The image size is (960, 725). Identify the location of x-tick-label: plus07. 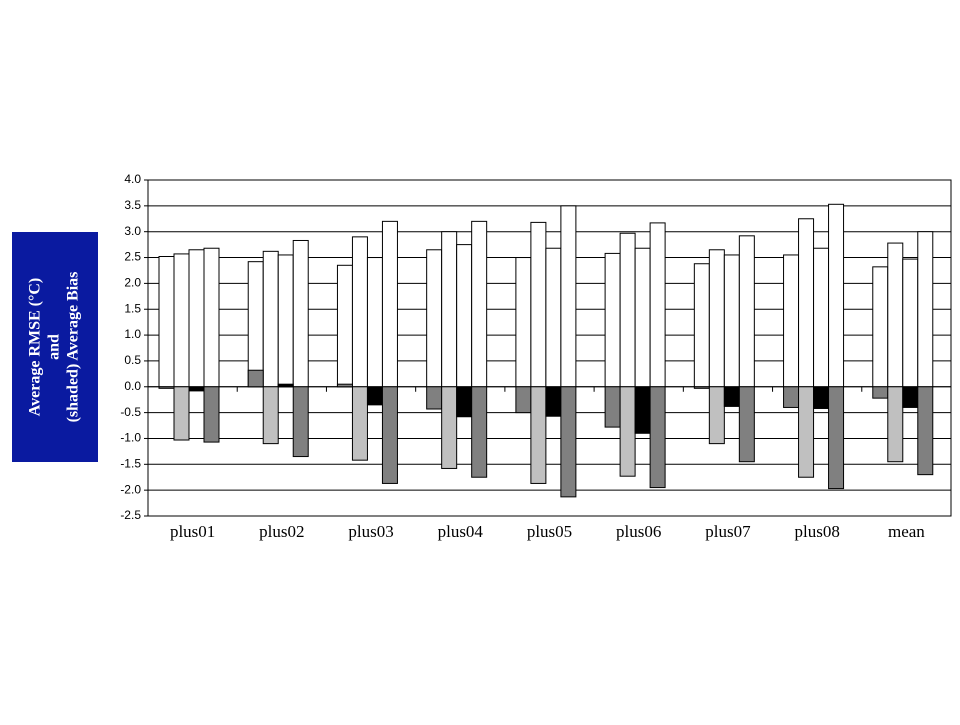
(728, 531).